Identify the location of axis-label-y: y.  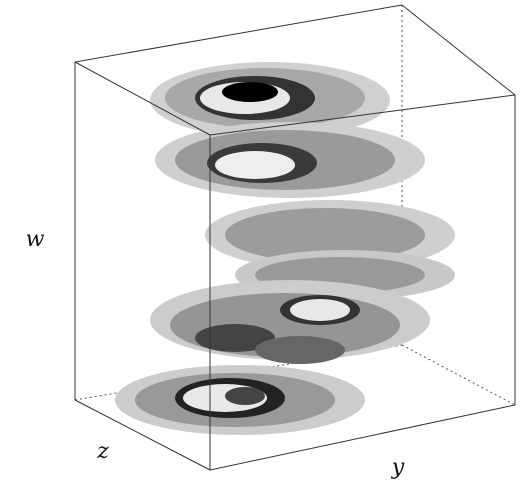
(398, 467).